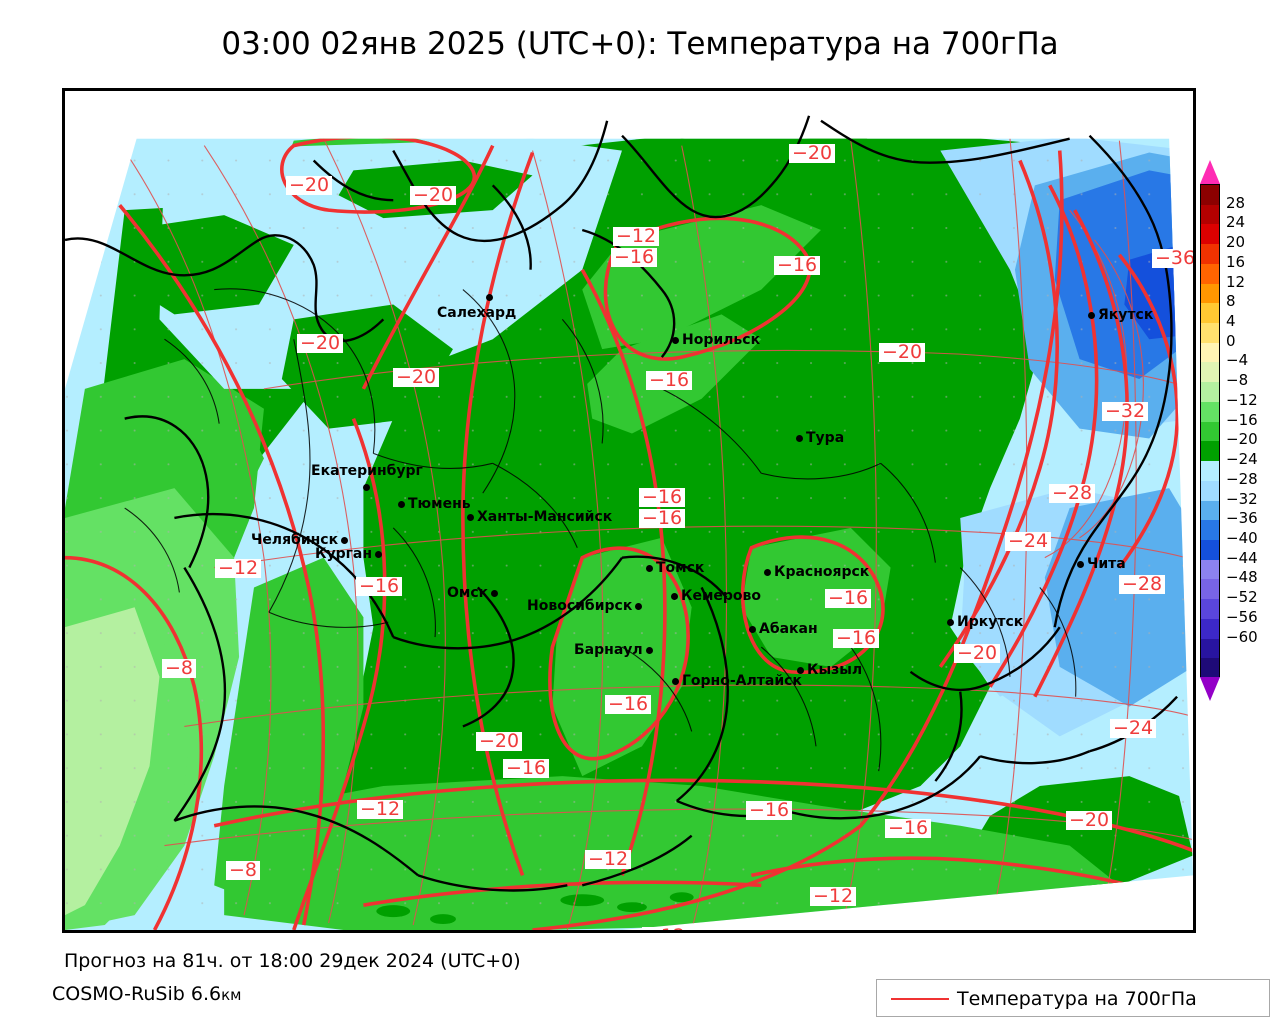  What do you see at coordinates (920, 999) in the screenshot?
I see `legend-line-swatch` at bounding box center [920, 999].